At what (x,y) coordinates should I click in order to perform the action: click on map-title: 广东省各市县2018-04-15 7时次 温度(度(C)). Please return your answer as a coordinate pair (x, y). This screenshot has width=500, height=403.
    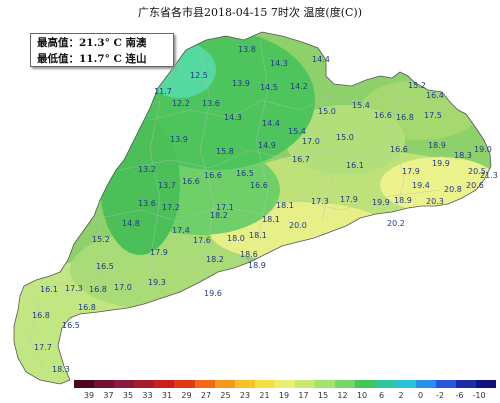
    Looking at the image, I should click on (250, 12).